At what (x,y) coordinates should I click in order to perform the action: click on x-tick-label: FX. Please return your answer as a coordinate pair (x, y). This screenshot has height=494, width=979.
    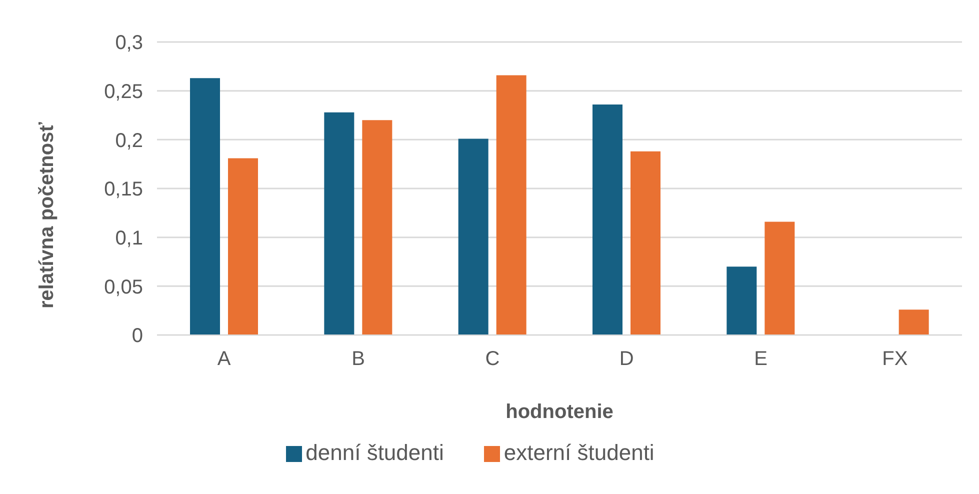
    Looking at the image, I should click on (895, 359).